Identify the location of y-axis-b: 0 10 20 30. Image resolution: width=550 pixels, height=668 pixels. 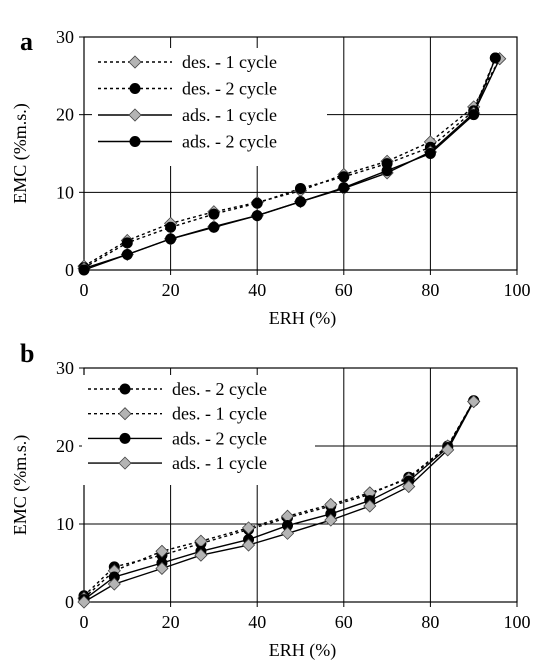
(70, 485).